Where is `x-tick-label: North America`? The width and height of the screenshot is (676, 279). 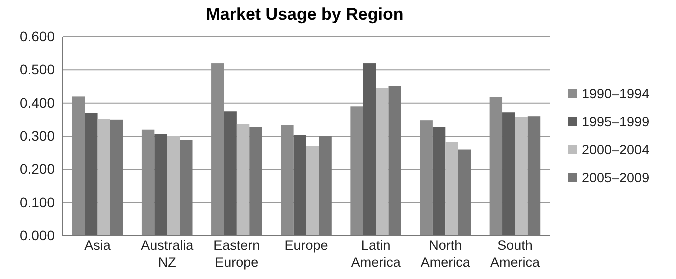
x-tick-label: North America is located at coordinates (445, 254).